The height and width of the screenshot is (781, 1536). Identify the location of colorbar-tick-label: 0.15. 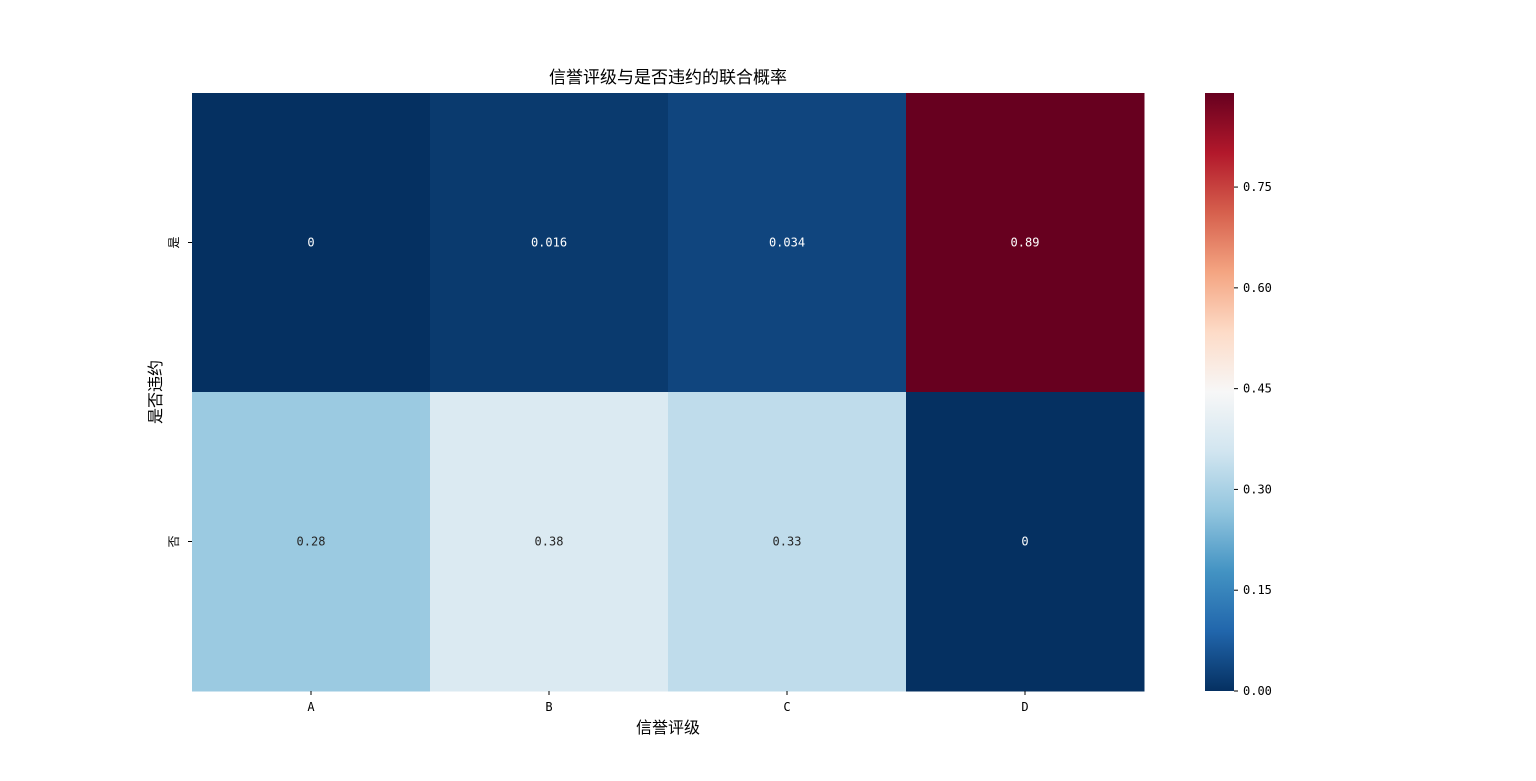
(1257, 590).